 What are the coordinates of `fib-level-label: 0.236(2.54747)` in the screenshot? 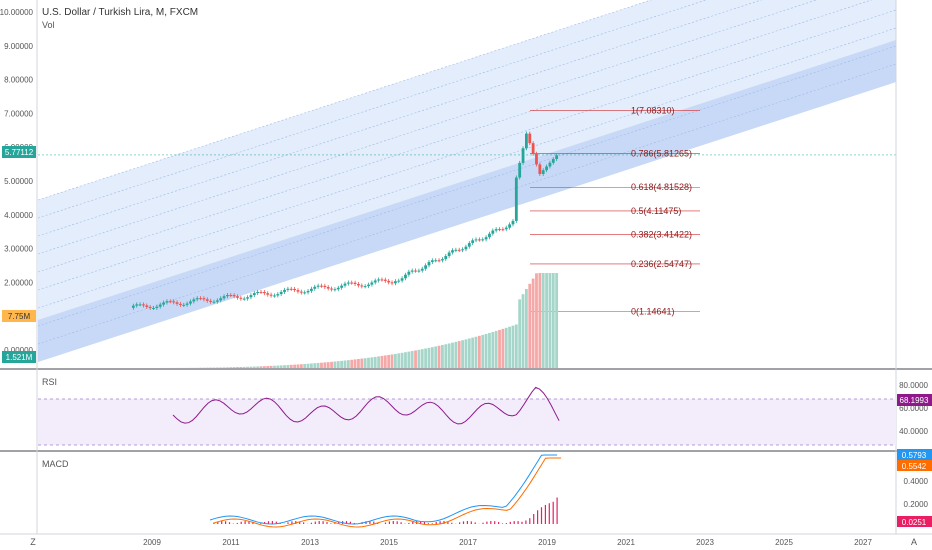 It's located at (661, 264).